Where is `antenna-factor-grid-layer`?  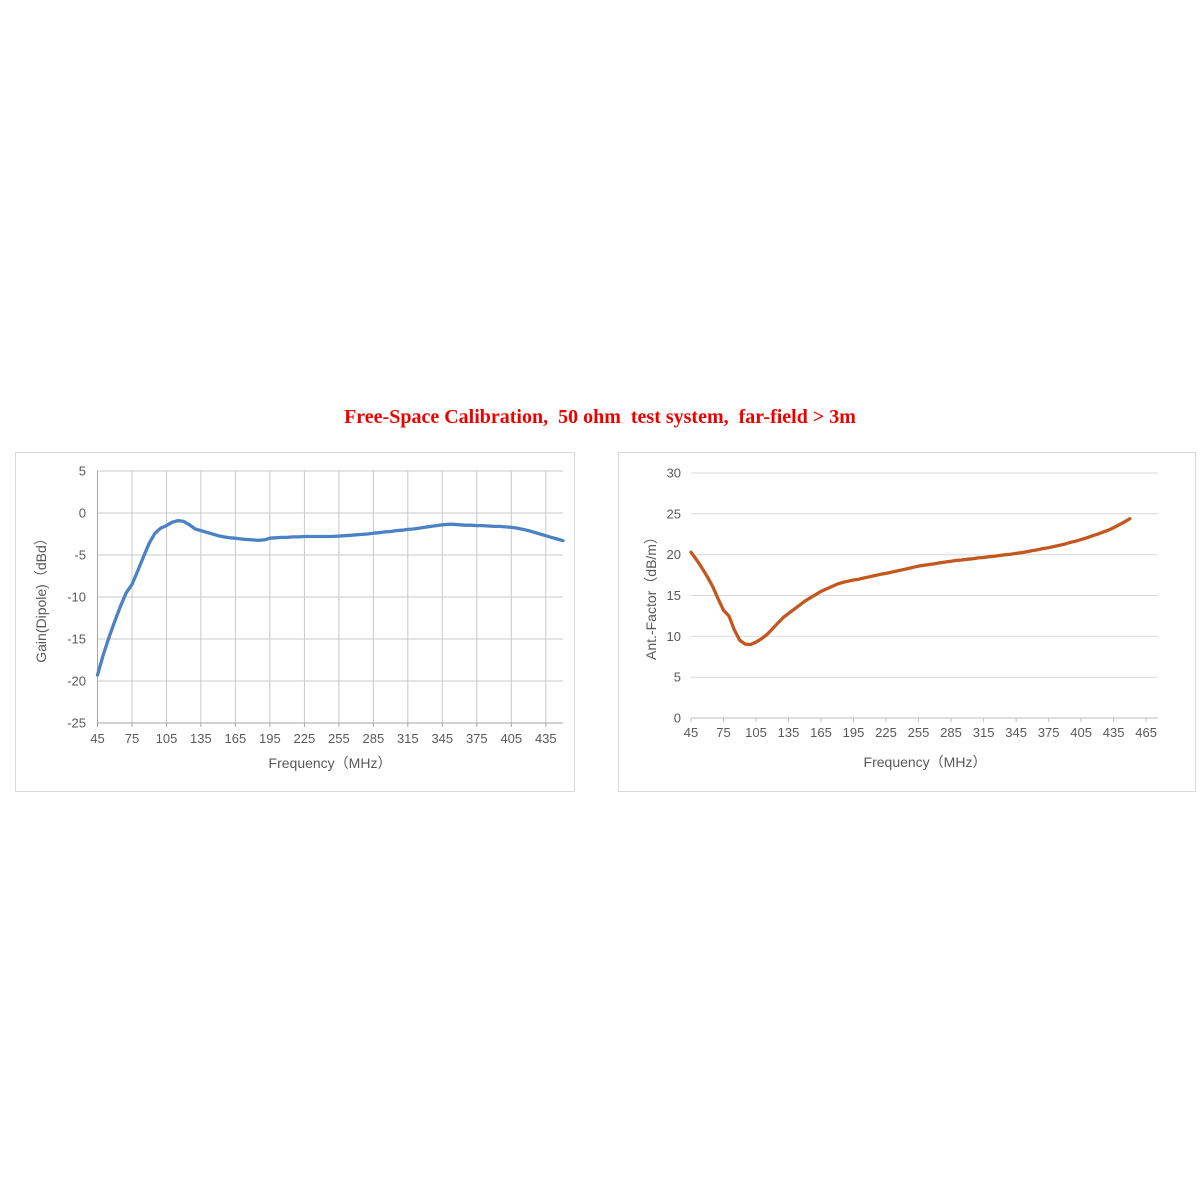 antenna-factor-grid-layer is located at coordinates (924, 597).